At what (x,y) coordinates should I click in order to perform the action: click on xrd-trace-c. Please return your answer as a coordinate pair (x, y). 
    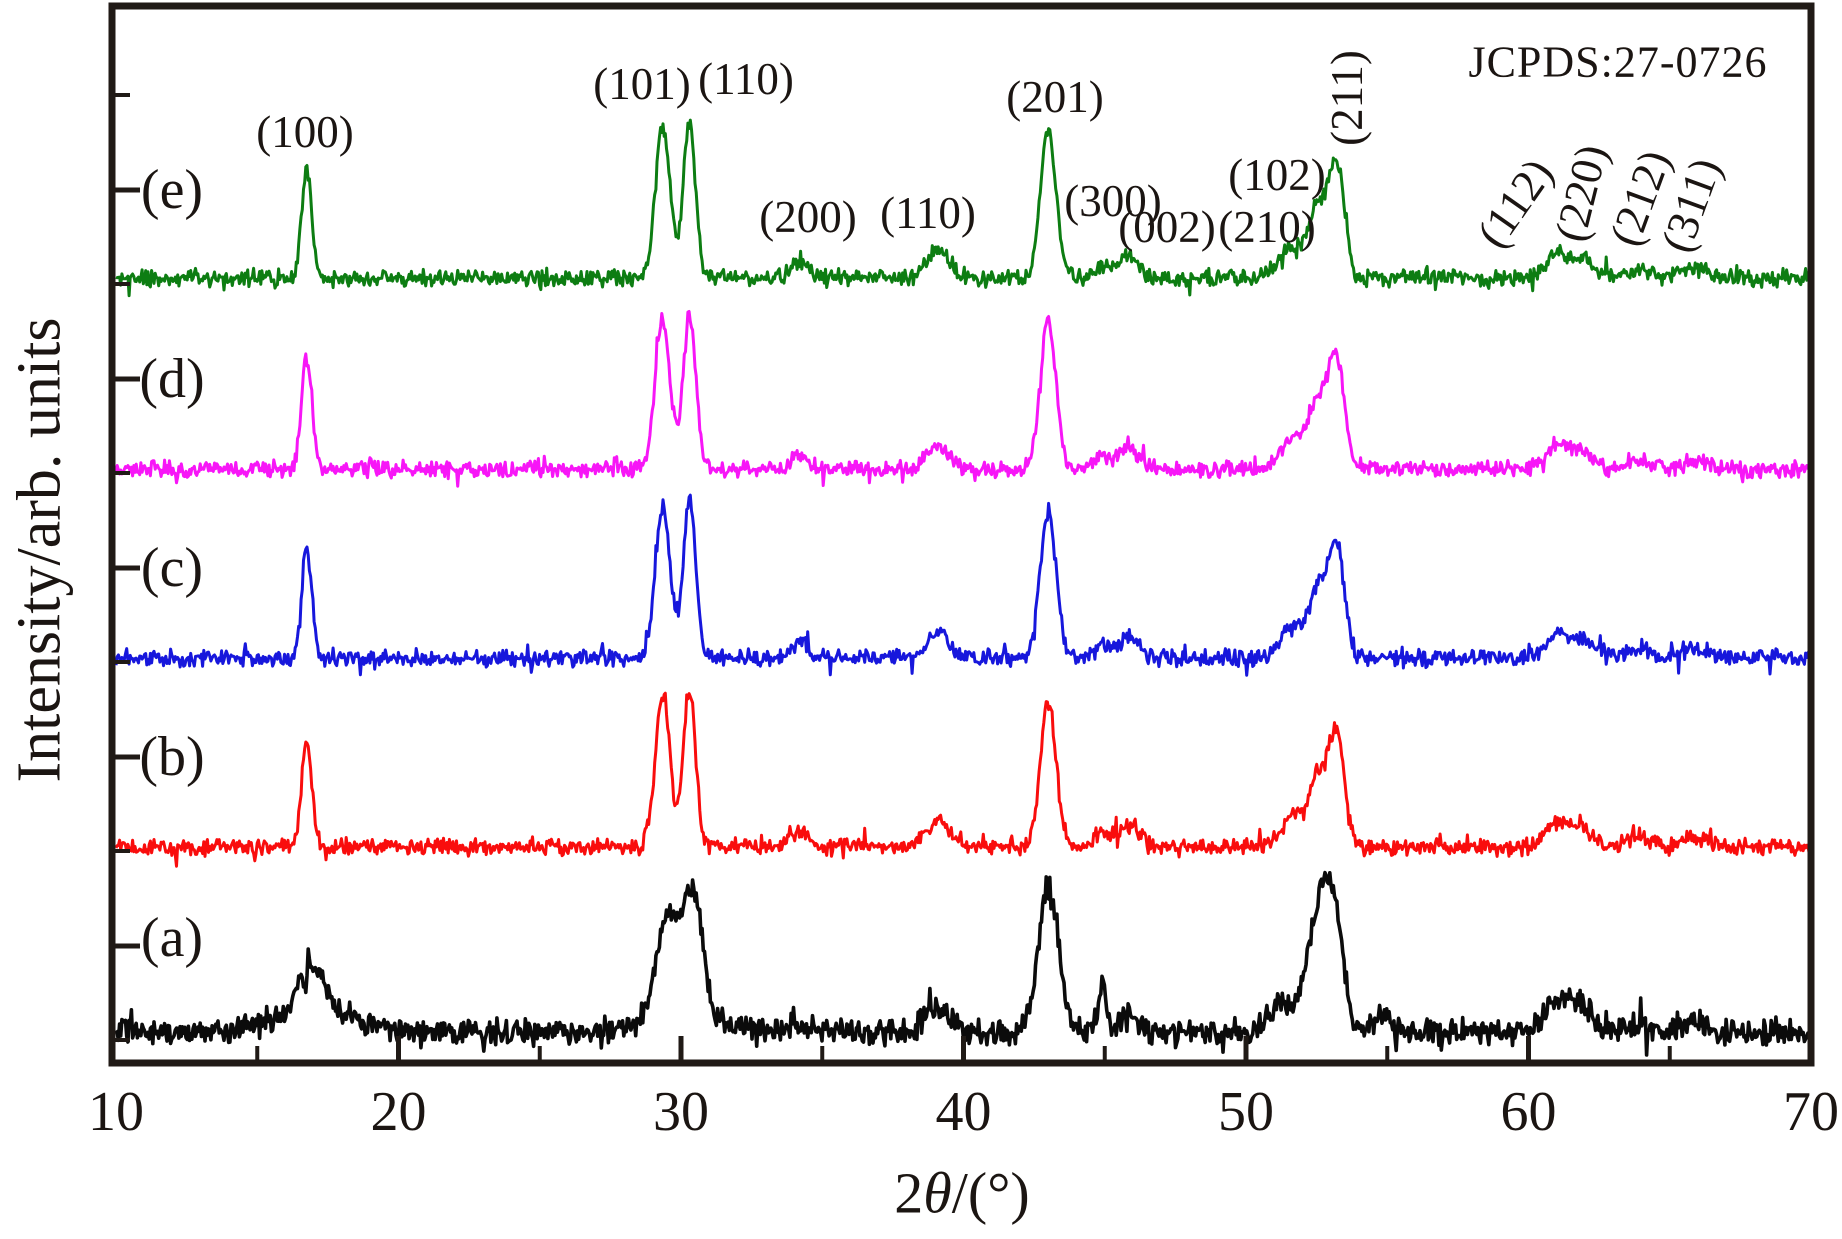
    Looking at the image, I should click on (962, 585).